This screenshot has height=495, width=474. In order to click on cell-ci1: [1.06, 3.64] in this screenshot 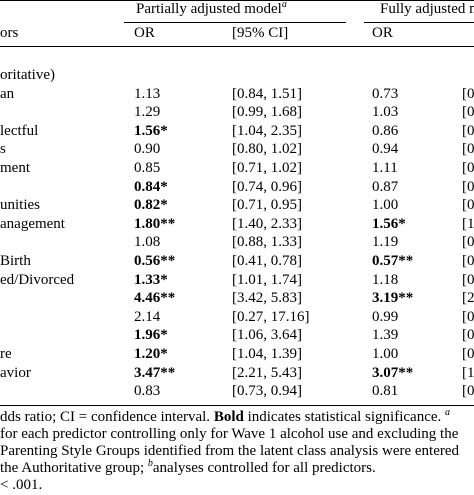, I will do `click(267, 335)`.